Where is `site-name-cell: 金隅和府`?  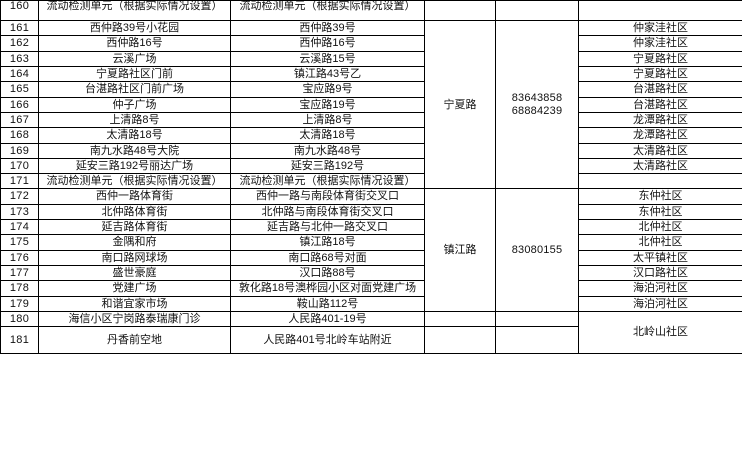
site-name-cell: 金隅和府 is located at coordinates (134, 242).